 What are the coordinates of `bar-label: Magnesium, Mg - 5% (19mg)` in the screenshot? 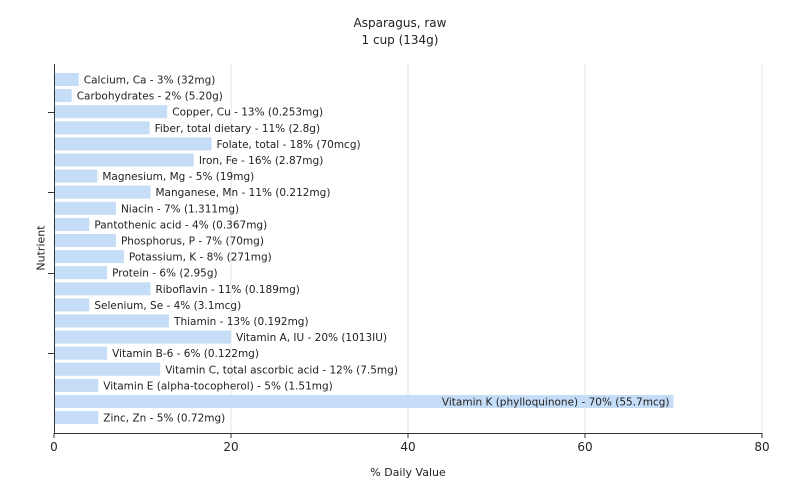 It's located at (178, 177).